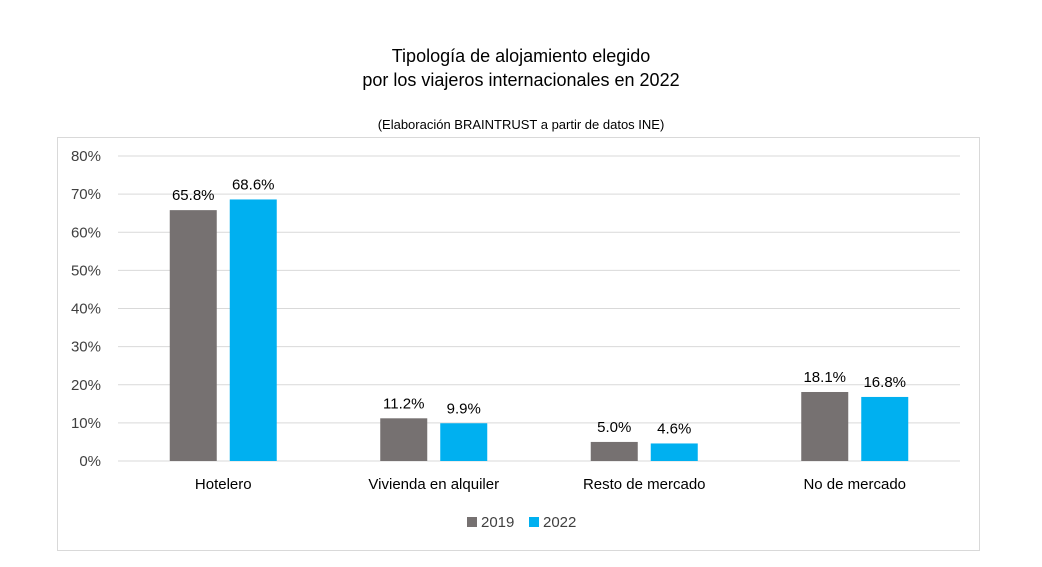 The height and width of the screenshot is (567, 1042). I want to click on y-tick-label: 50%, so click(86, 270).